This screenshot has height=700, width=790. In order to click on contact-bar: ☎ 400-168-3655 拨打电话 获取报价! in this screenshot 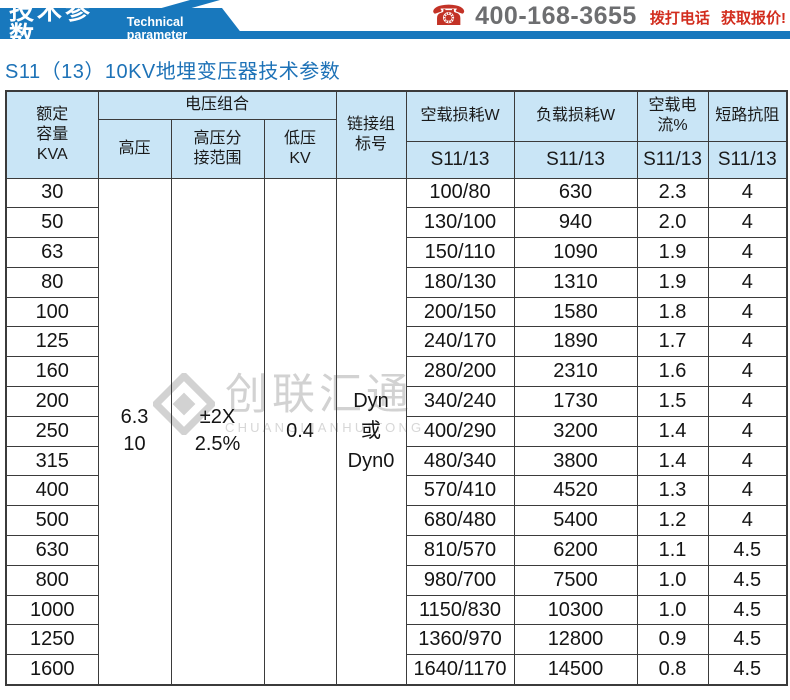, I will do `click(608, 16)`.